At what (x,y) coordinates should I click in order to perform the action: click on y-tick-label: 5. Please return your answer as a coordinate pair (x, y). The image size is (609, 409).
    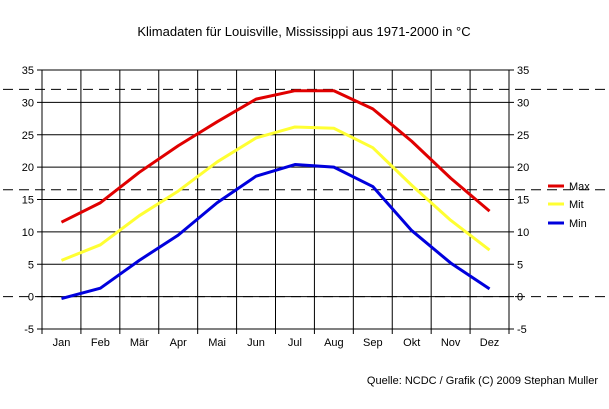
    Looking at the image, I should click on (31, 265).